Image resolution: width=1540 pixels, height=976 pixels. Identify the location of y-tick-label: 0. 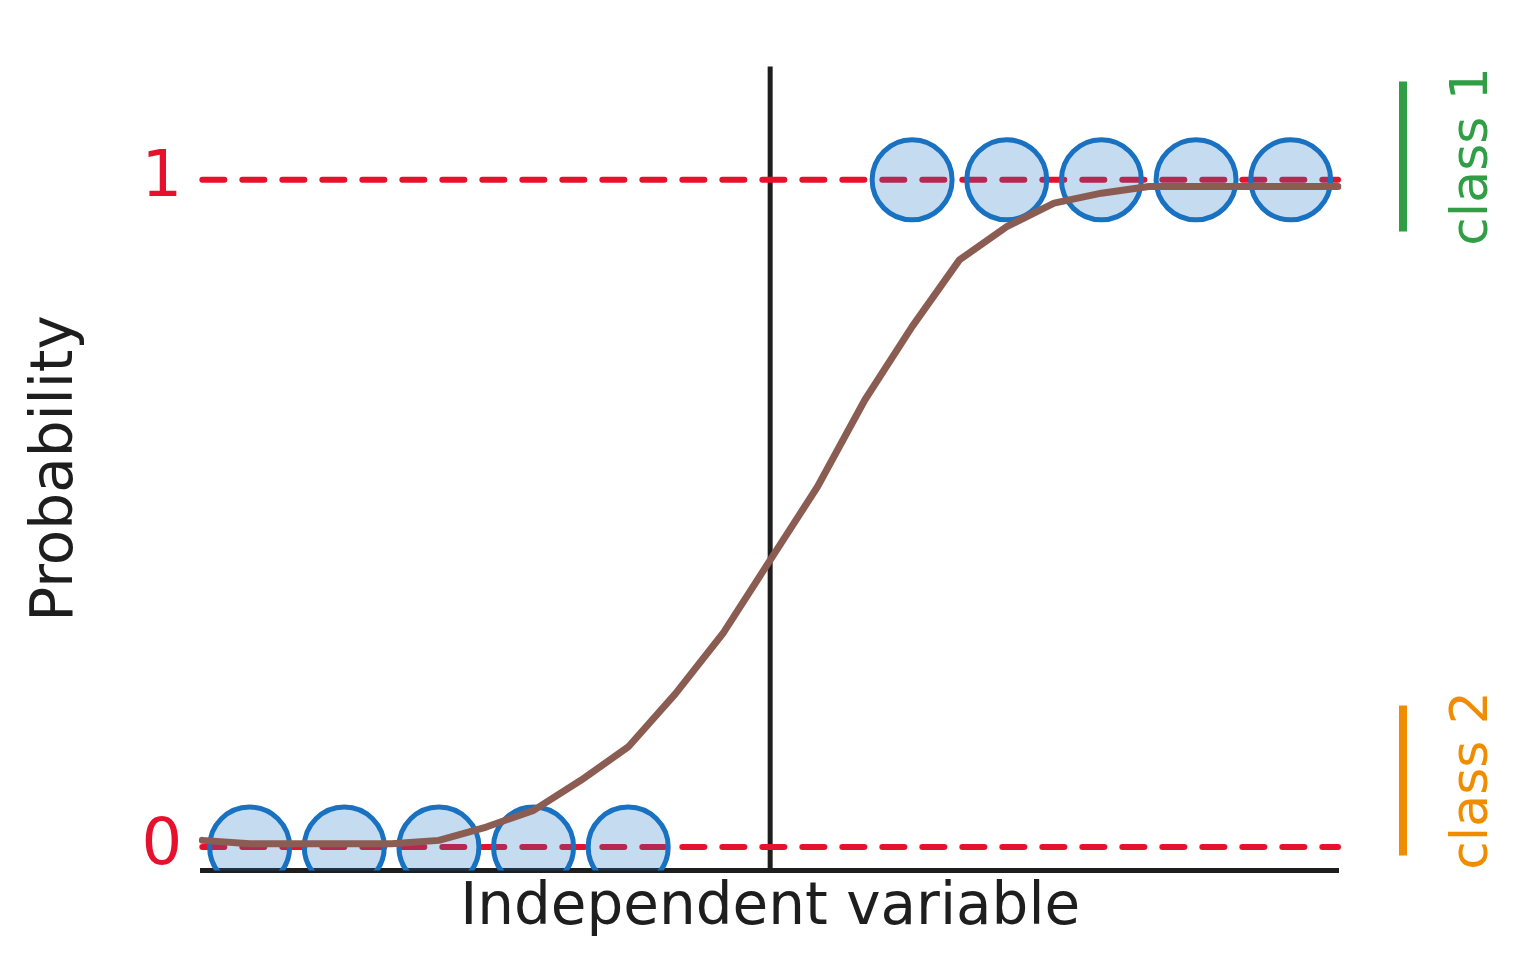
(162, 841).